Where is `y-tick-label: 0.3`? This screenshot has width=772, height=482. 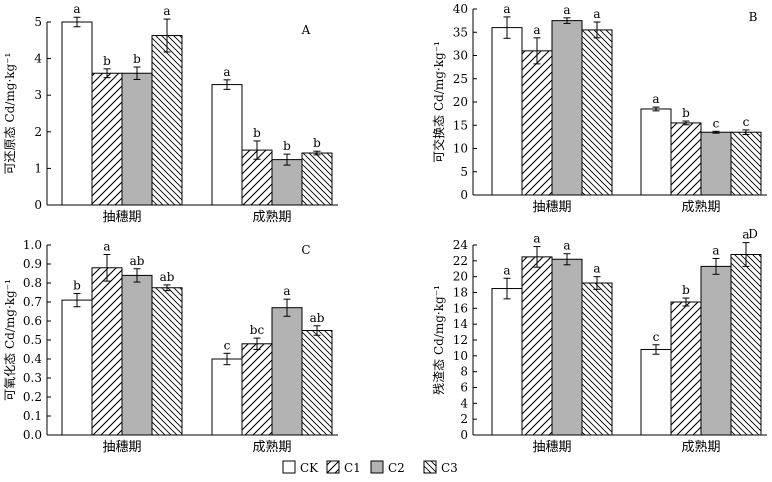
y-tick-label: 0.3 is located at coordinates (32, 378).